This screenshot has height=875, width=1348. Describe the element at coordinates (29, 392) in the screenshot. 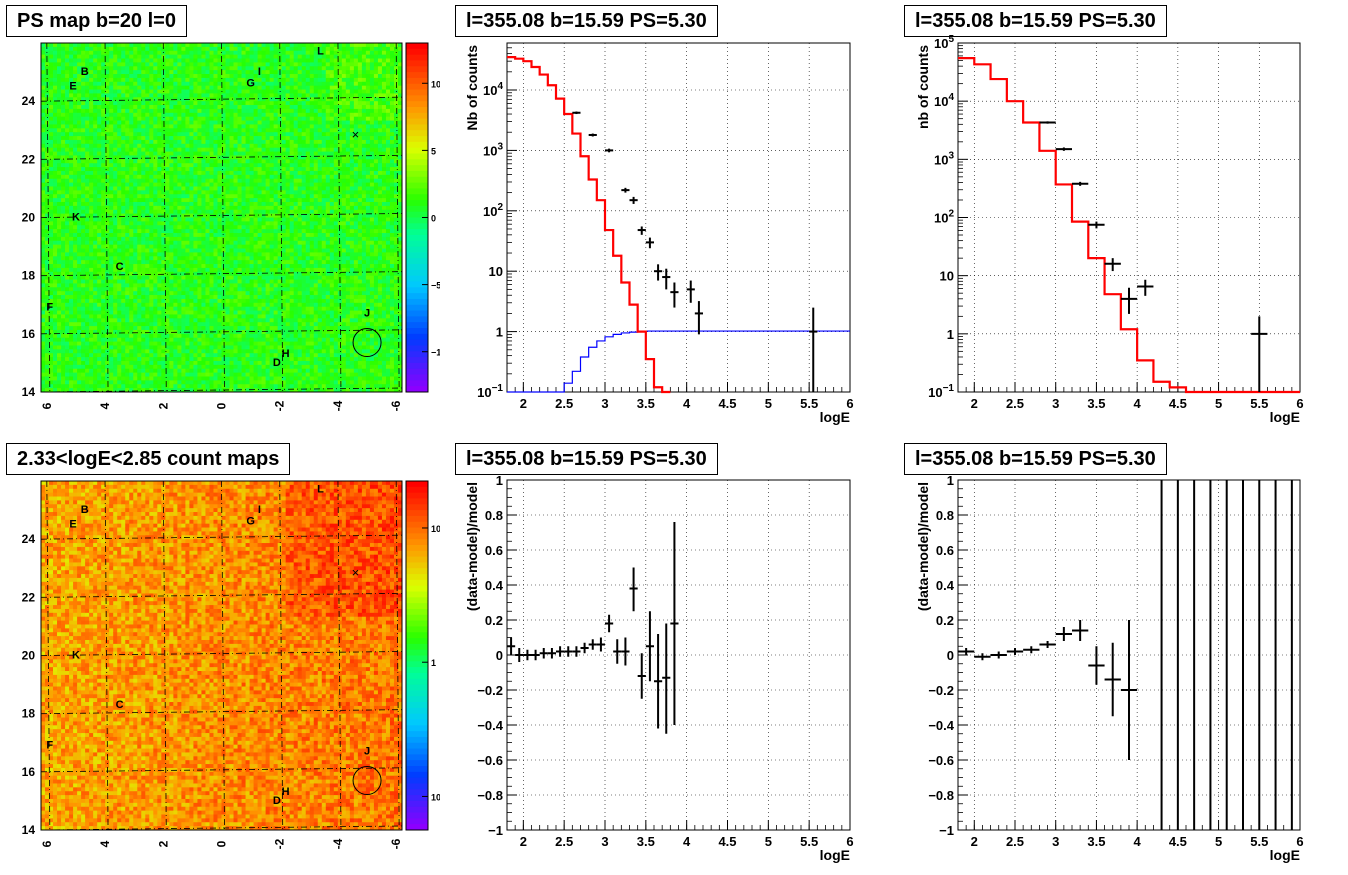

I see `y-tick-label: 14` at that location.